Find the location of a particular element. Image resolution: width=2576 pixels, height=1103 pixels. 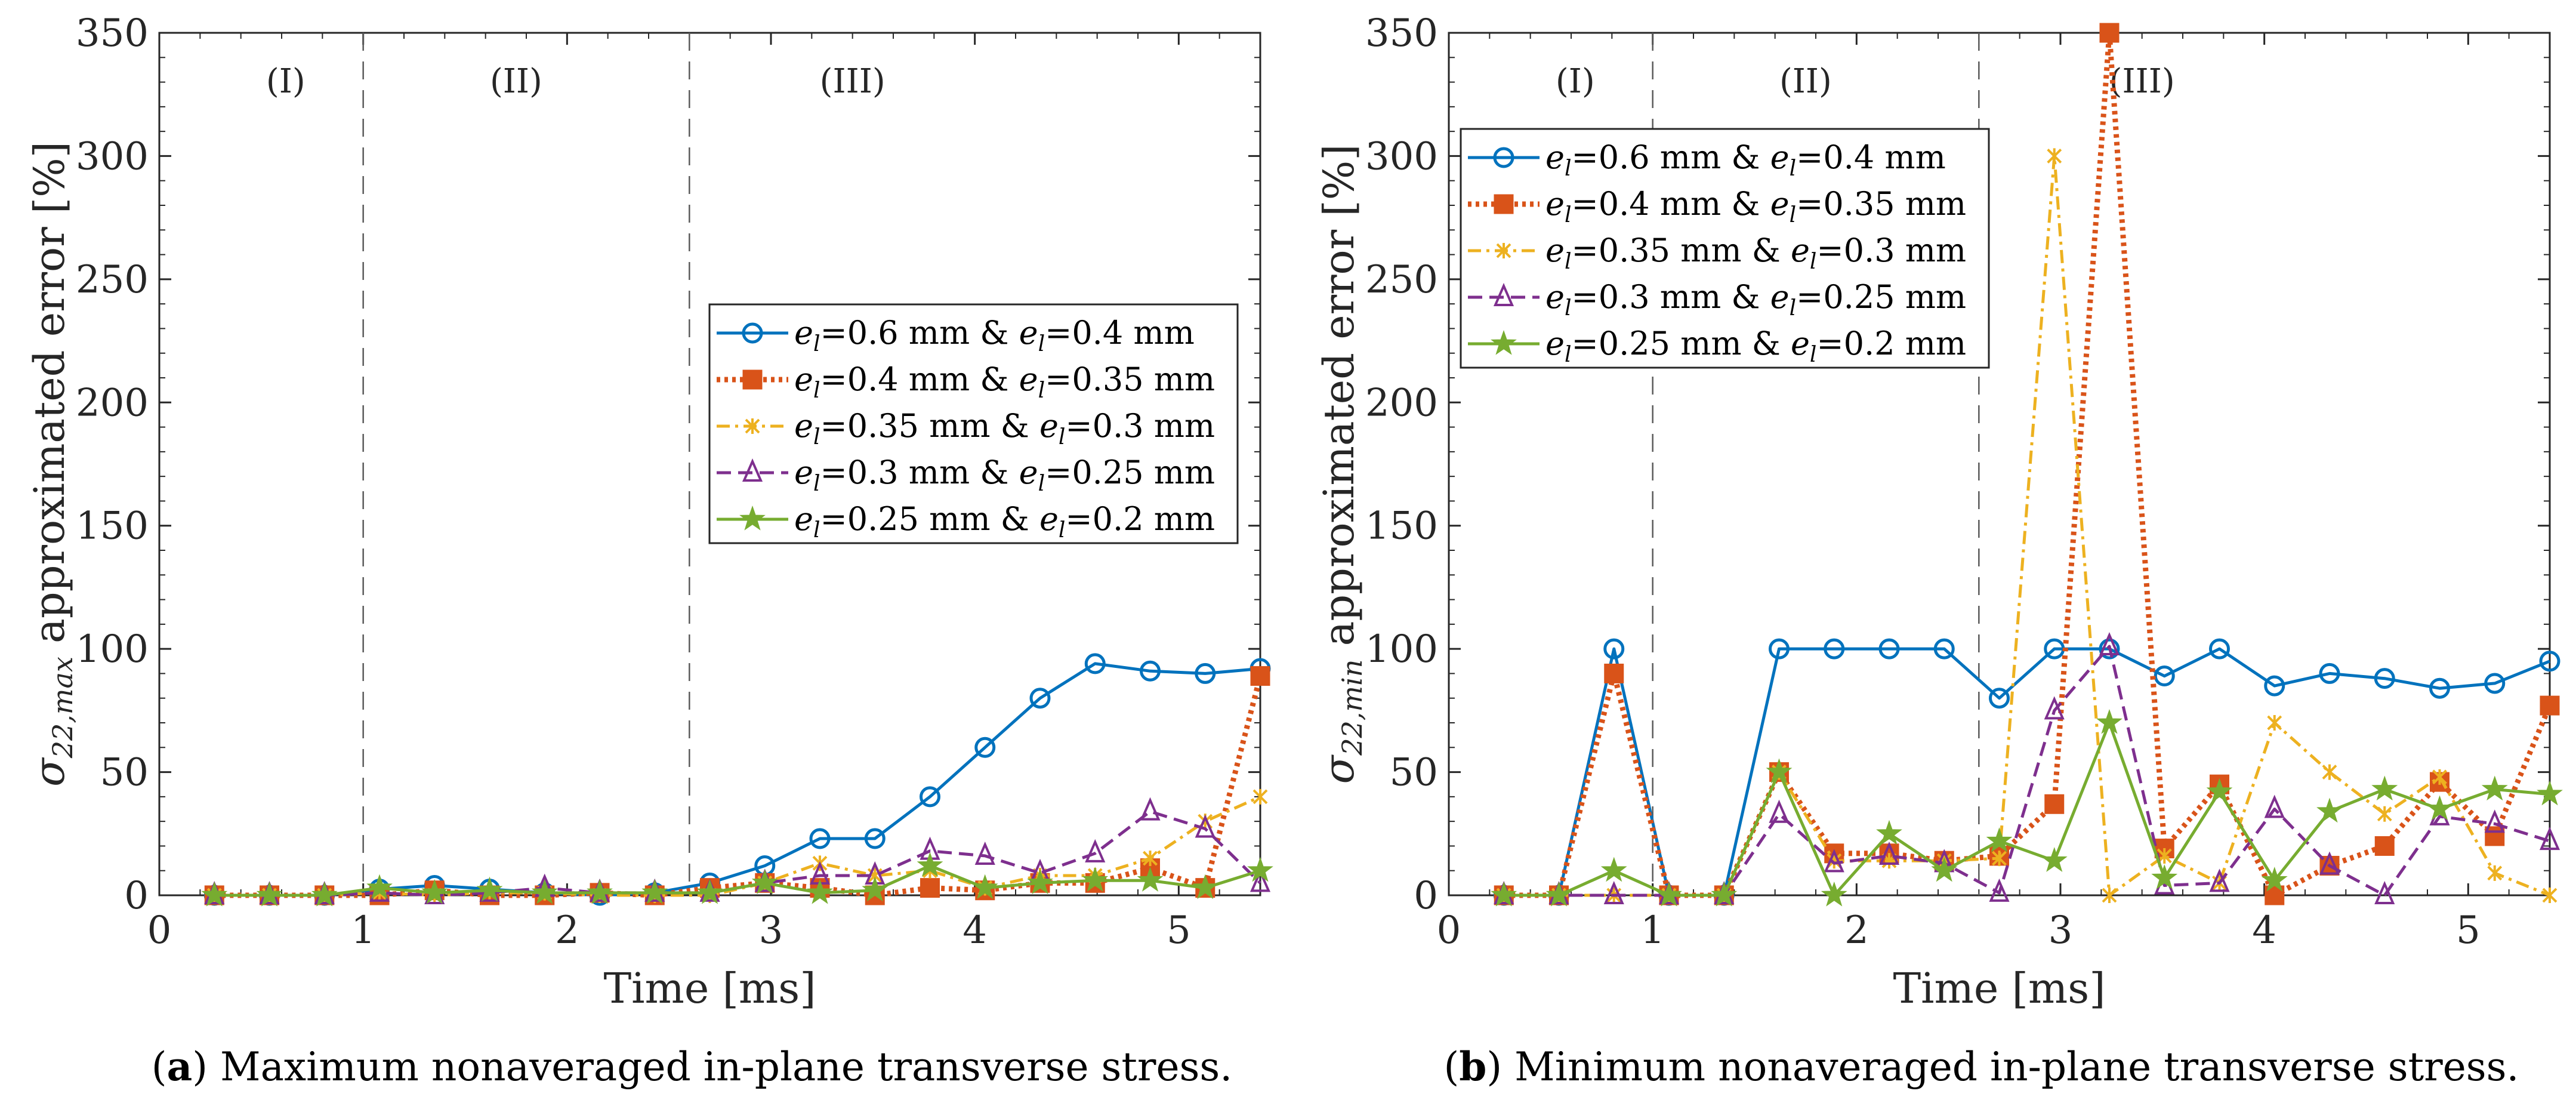

legend-label-part: =0.25 mm & is located at coordinates (929, 519).